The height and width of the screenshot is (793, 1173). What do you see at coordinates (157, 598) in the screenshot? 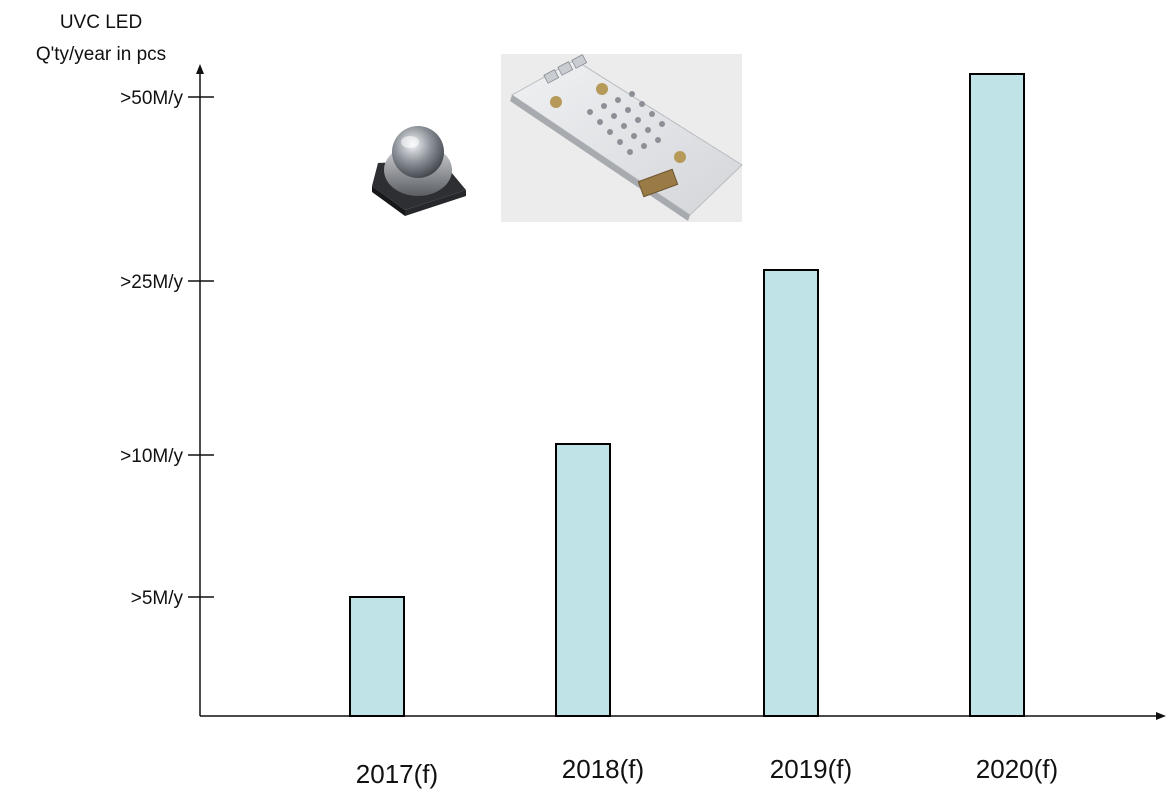
I see `y-tick-label: >5M/y` at bounding box center [157, 598].